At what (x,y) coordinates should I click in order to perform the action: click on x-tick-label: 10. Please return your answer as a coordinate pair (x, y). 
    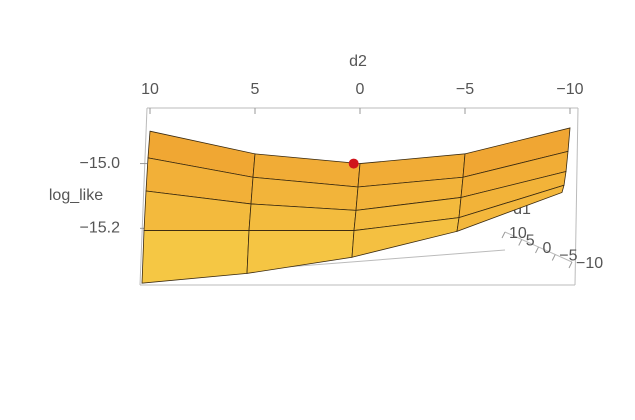
    Looking at the image, I should click on (150, 89).